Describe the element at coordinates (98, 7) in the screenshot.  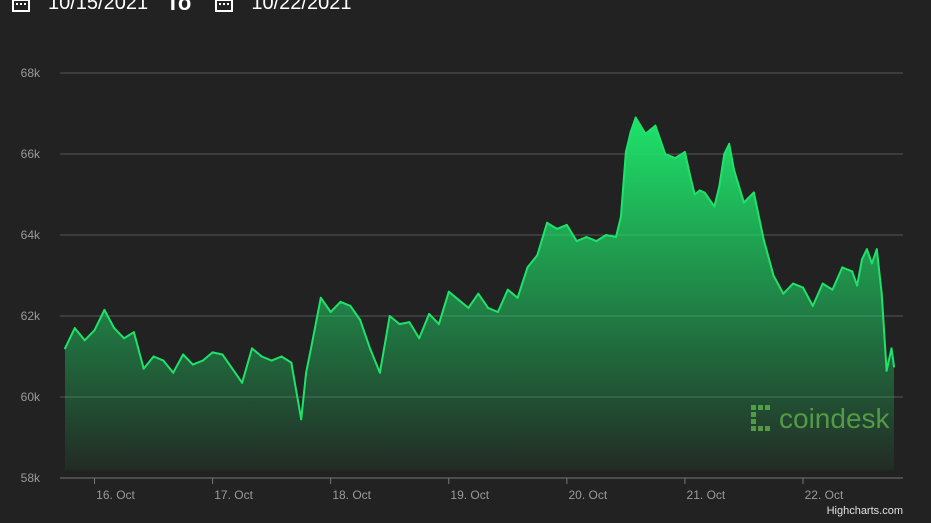
I see `date-from-input: 10/15/2021` at that location.